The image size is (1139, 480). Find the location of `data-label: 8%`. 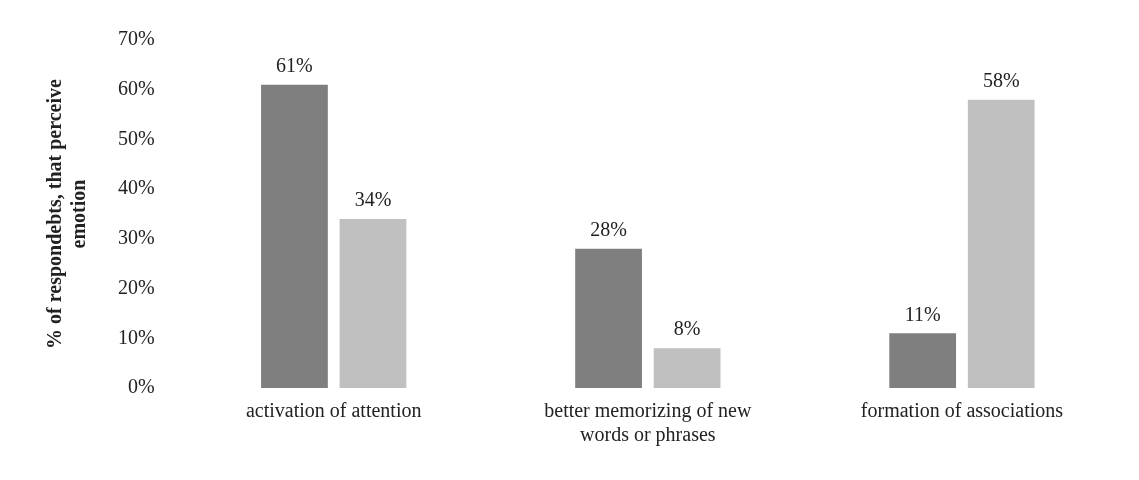

data-label: 8% is located at coordinates (687, 328).